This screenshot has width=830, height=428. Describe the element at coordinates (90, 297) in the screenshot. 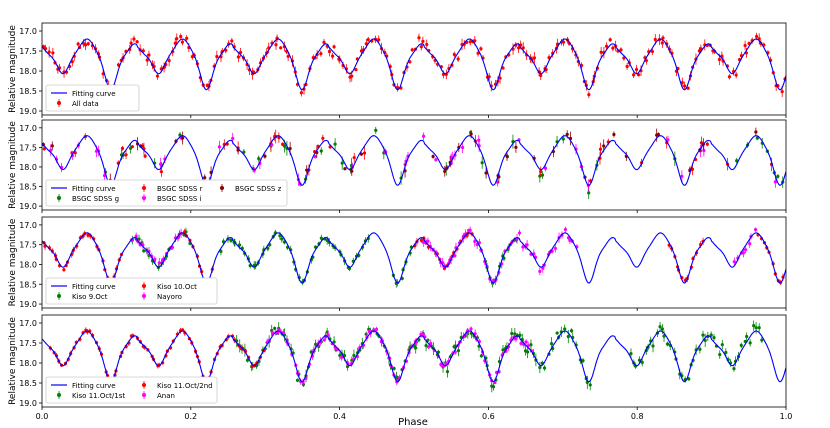

I see `legend-label: Kiso 9.Oct` at that location.